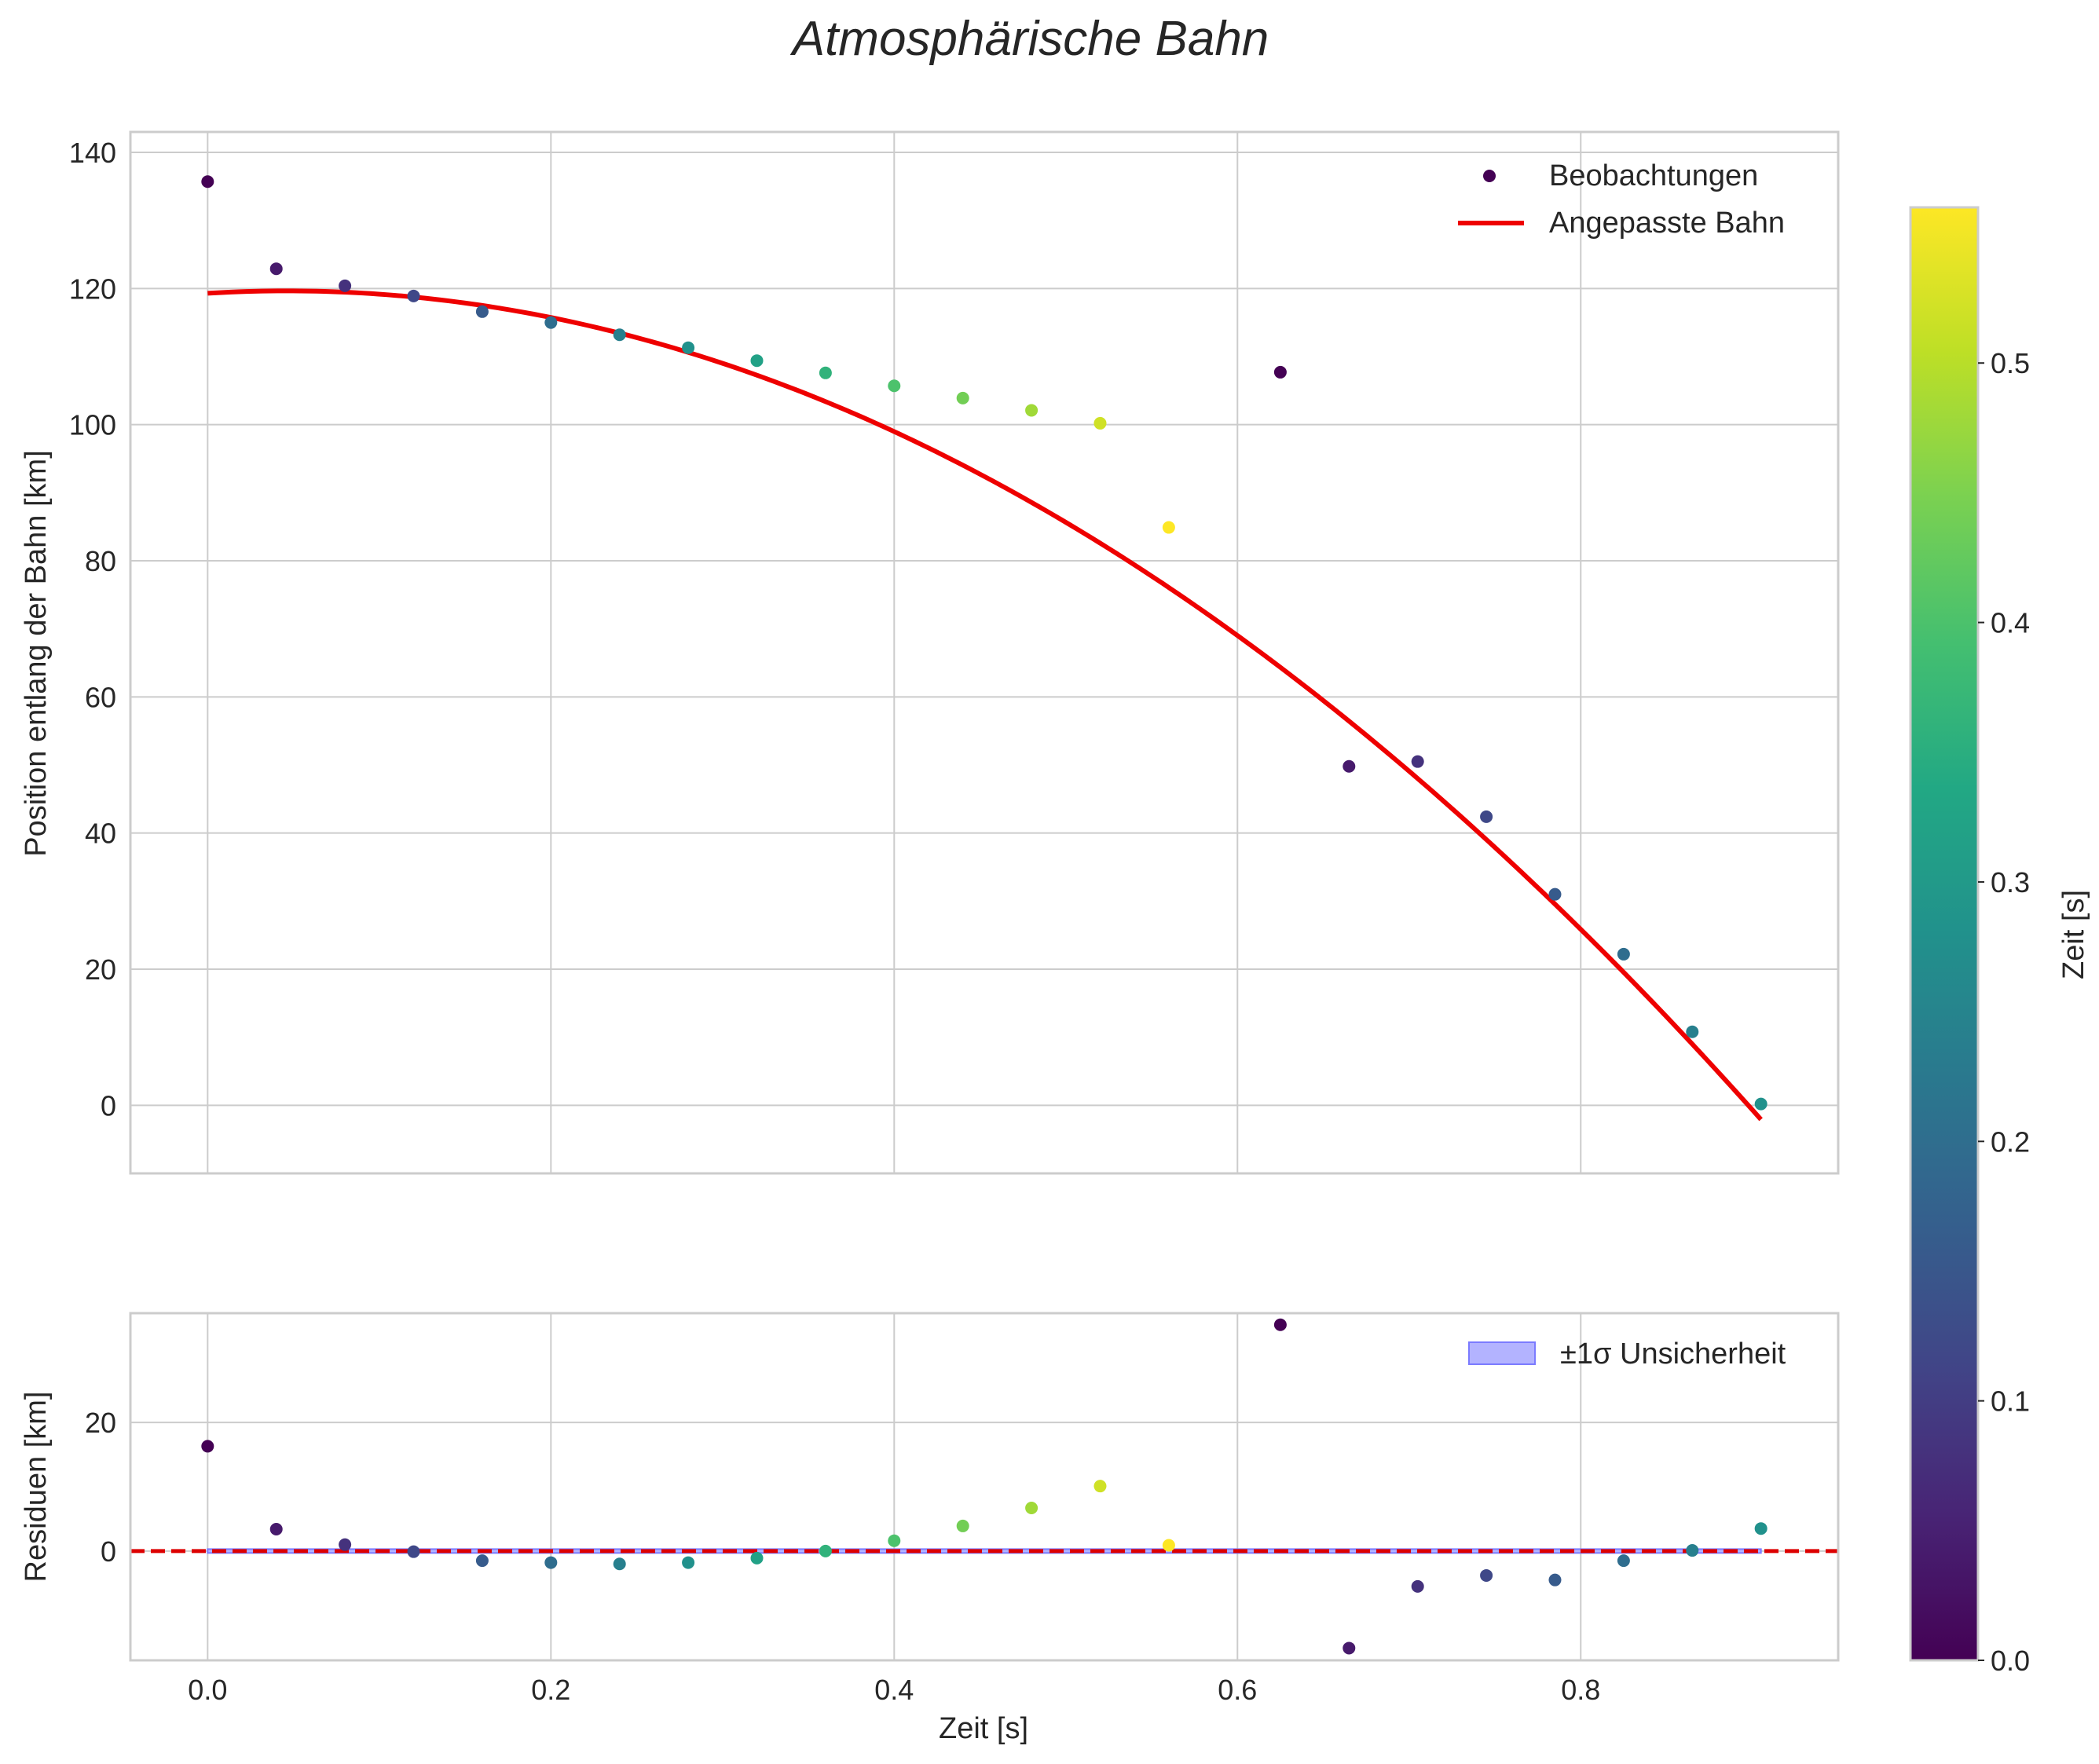 The image size is (2099, 1764). I want to click on colorbar-tick-label: 0.2, so click(2010, 1141).